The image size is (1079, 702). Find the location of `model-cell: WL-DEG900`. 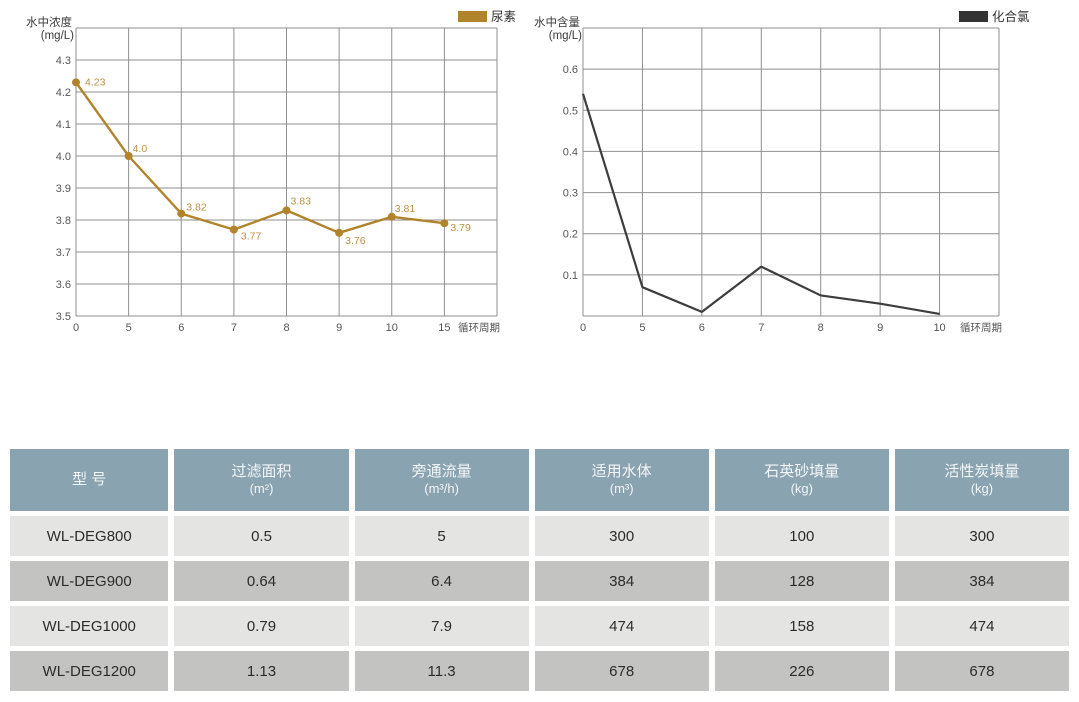

model-cell: WL-DEG900 is located at coordinates (89, 581).